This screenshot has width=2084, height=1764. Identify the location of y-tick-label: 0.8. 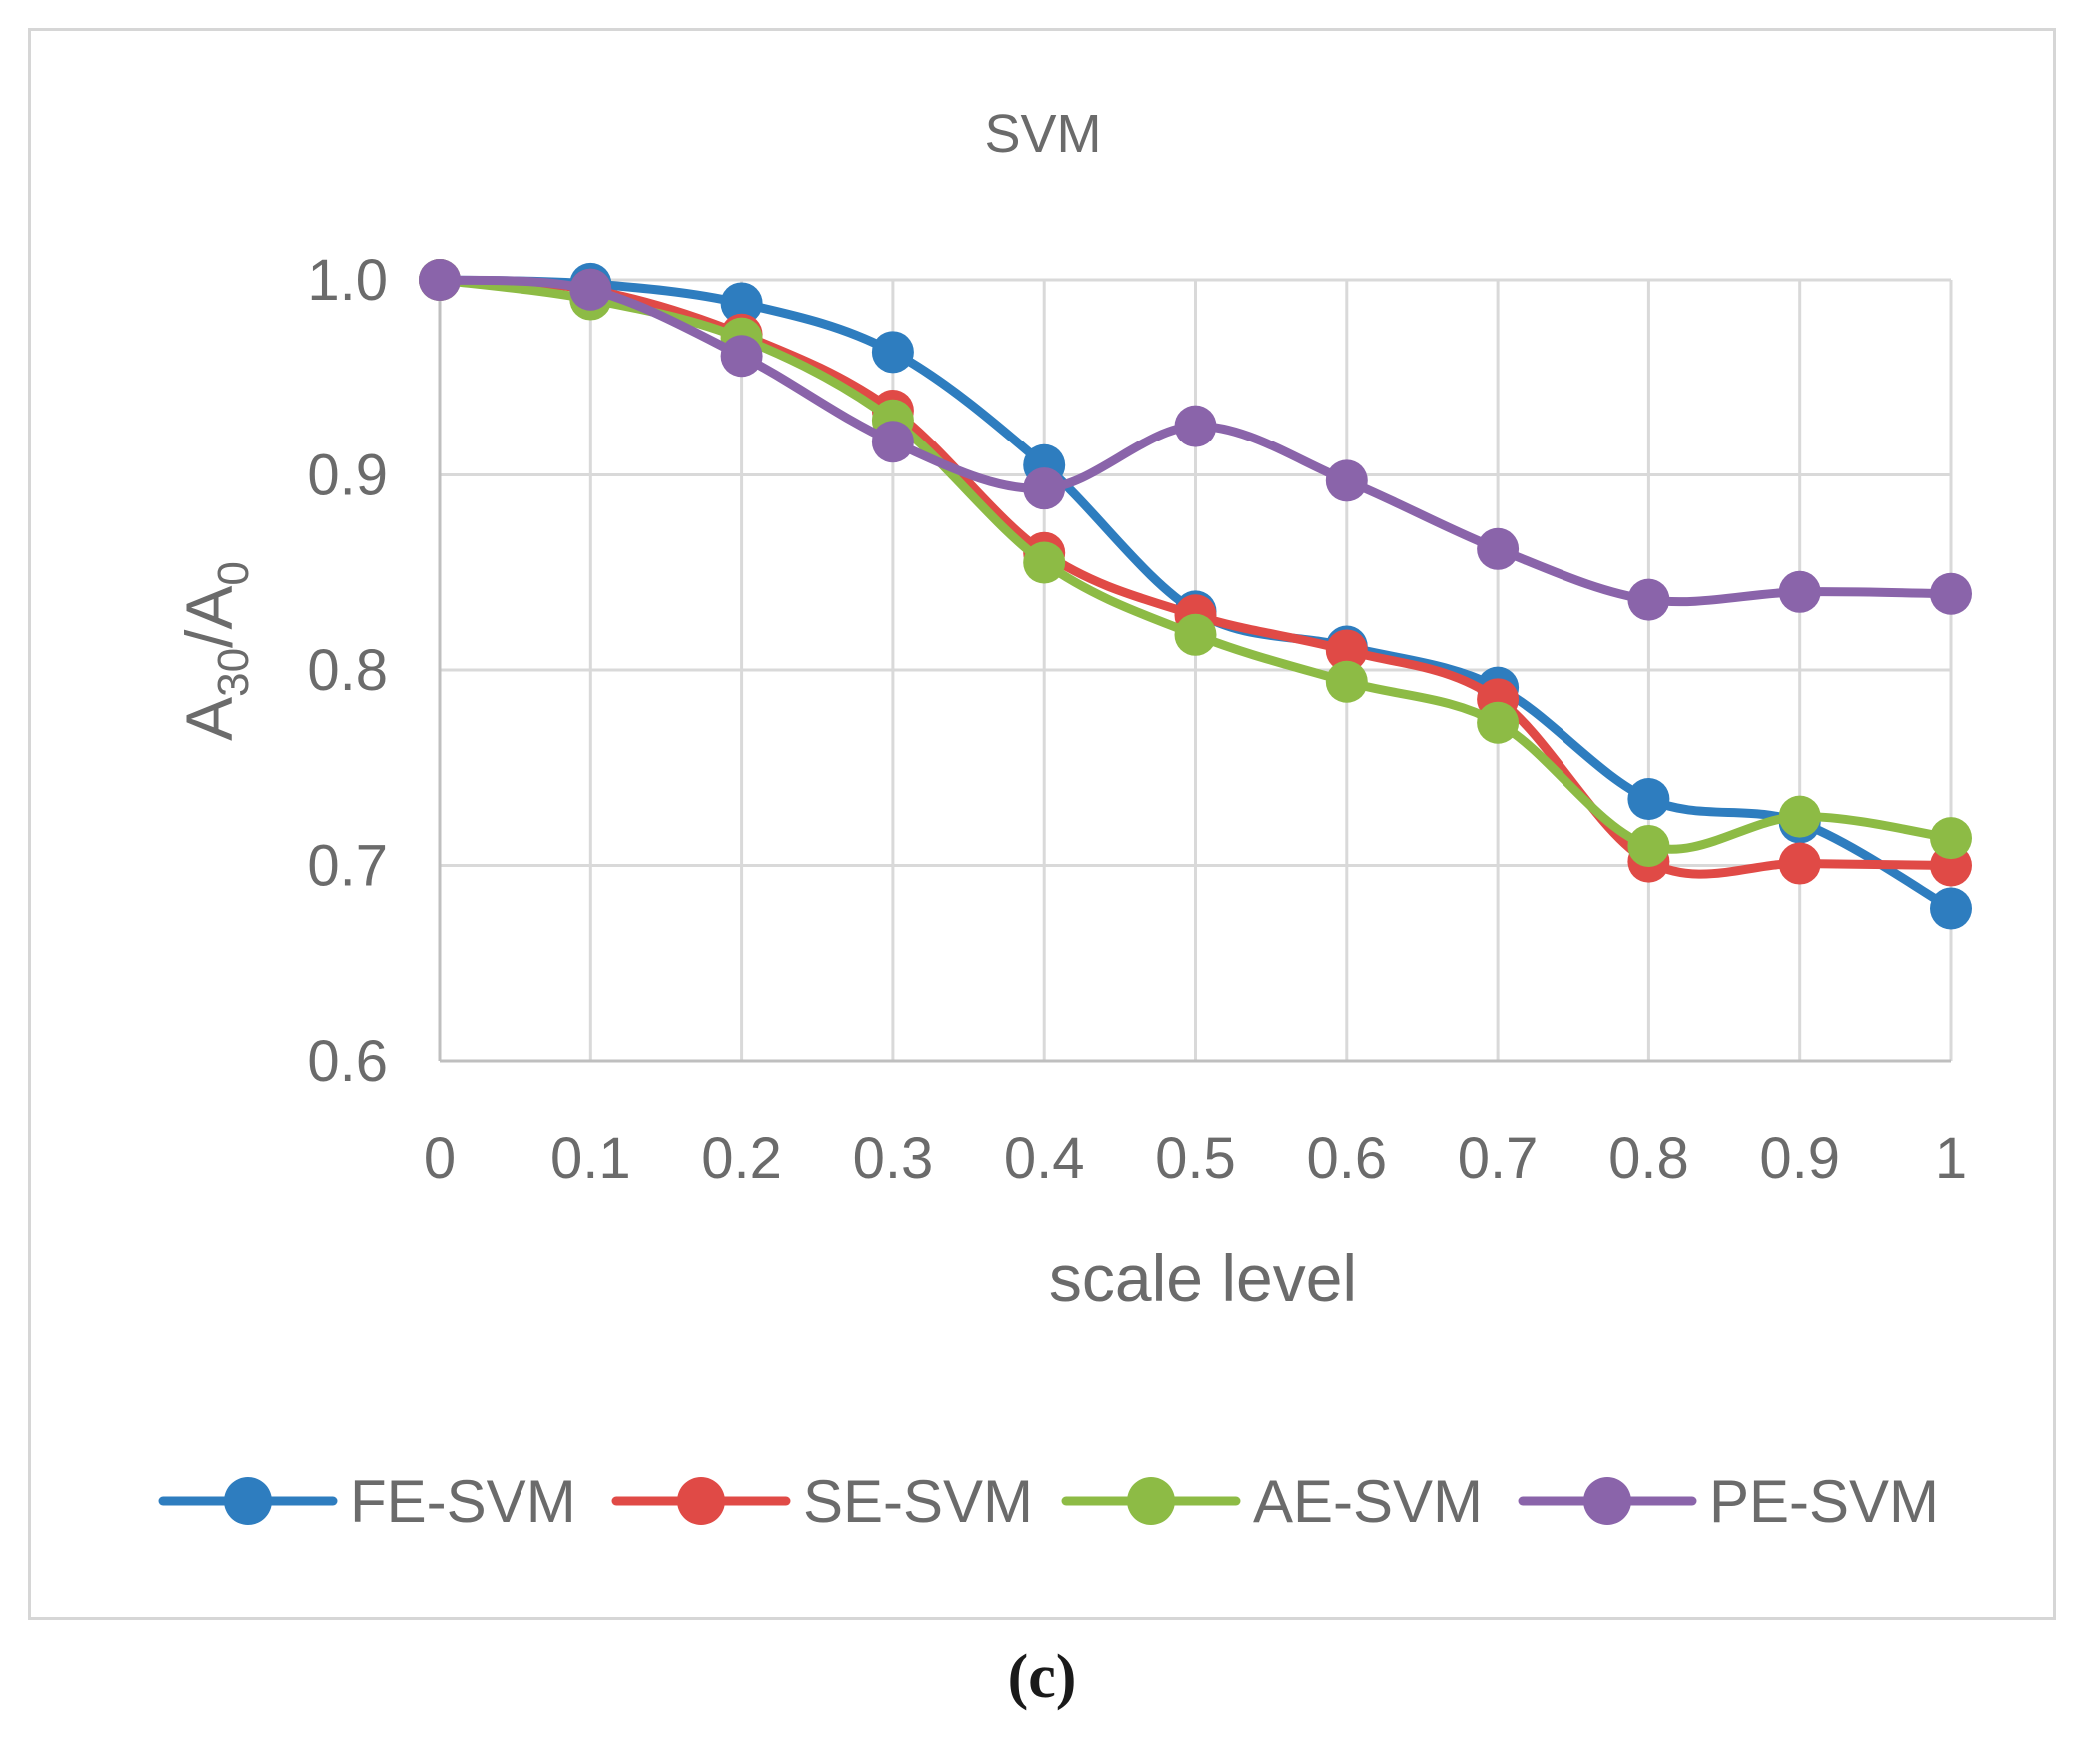
(347, 670).